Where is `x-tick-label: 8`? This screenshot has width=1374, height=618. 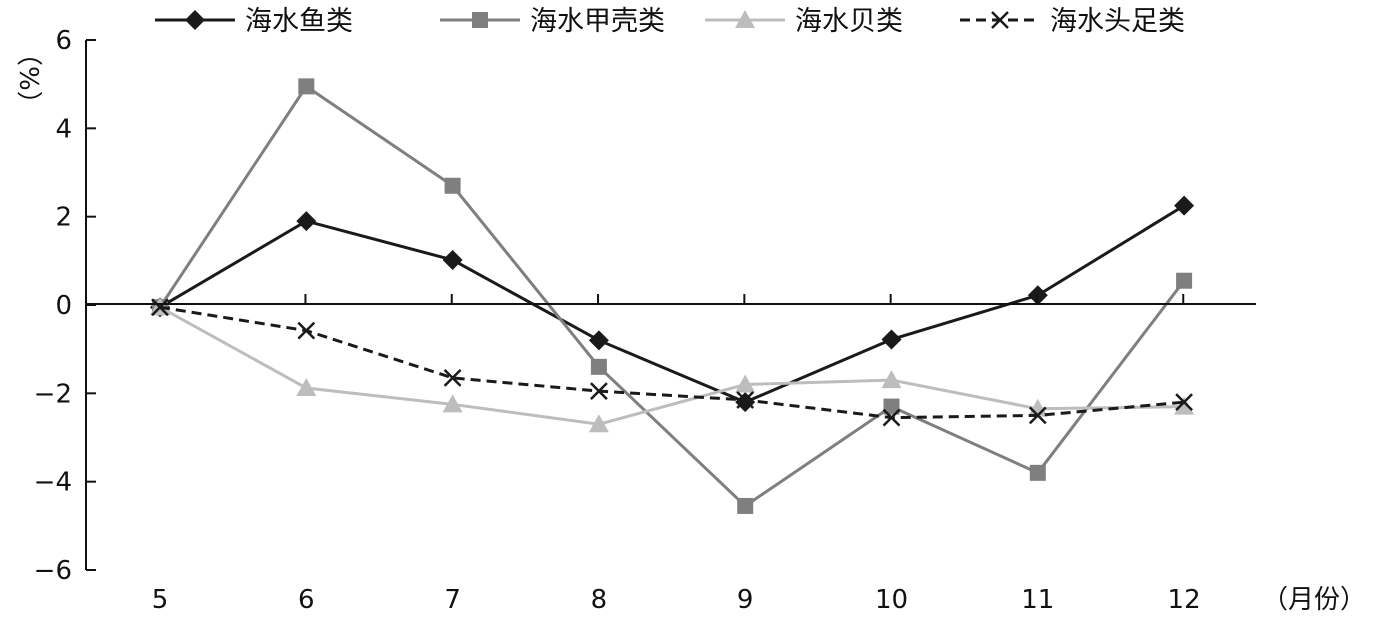
x-tick-label: 8 is located at coordinates (599, 600).